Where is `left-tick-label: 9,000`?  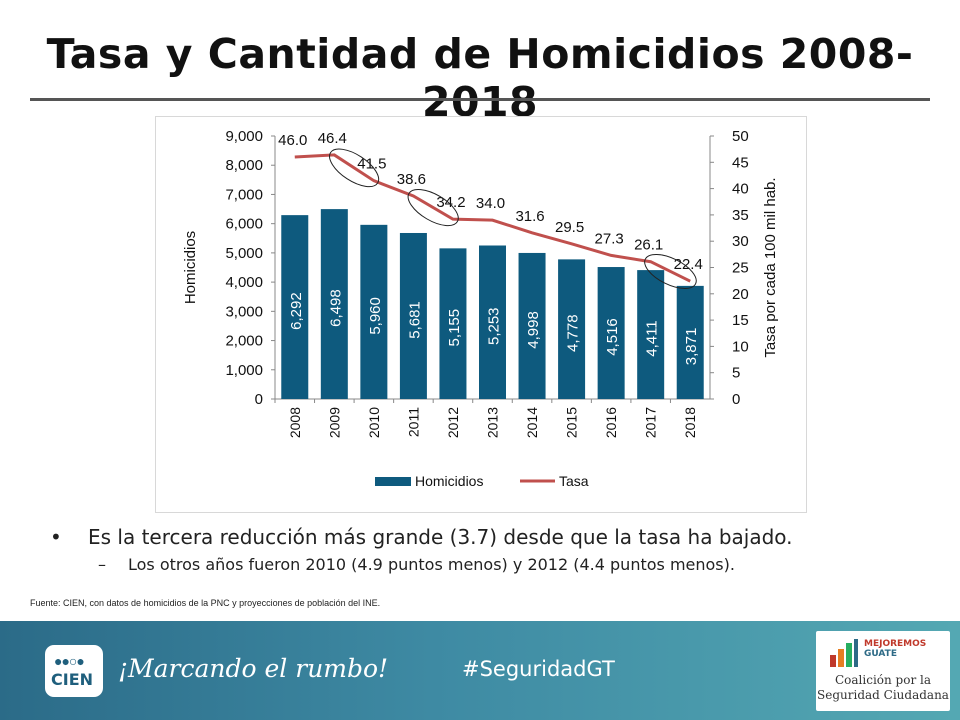 left-tick-label: 9,000 is located at coordinates (244, 136).